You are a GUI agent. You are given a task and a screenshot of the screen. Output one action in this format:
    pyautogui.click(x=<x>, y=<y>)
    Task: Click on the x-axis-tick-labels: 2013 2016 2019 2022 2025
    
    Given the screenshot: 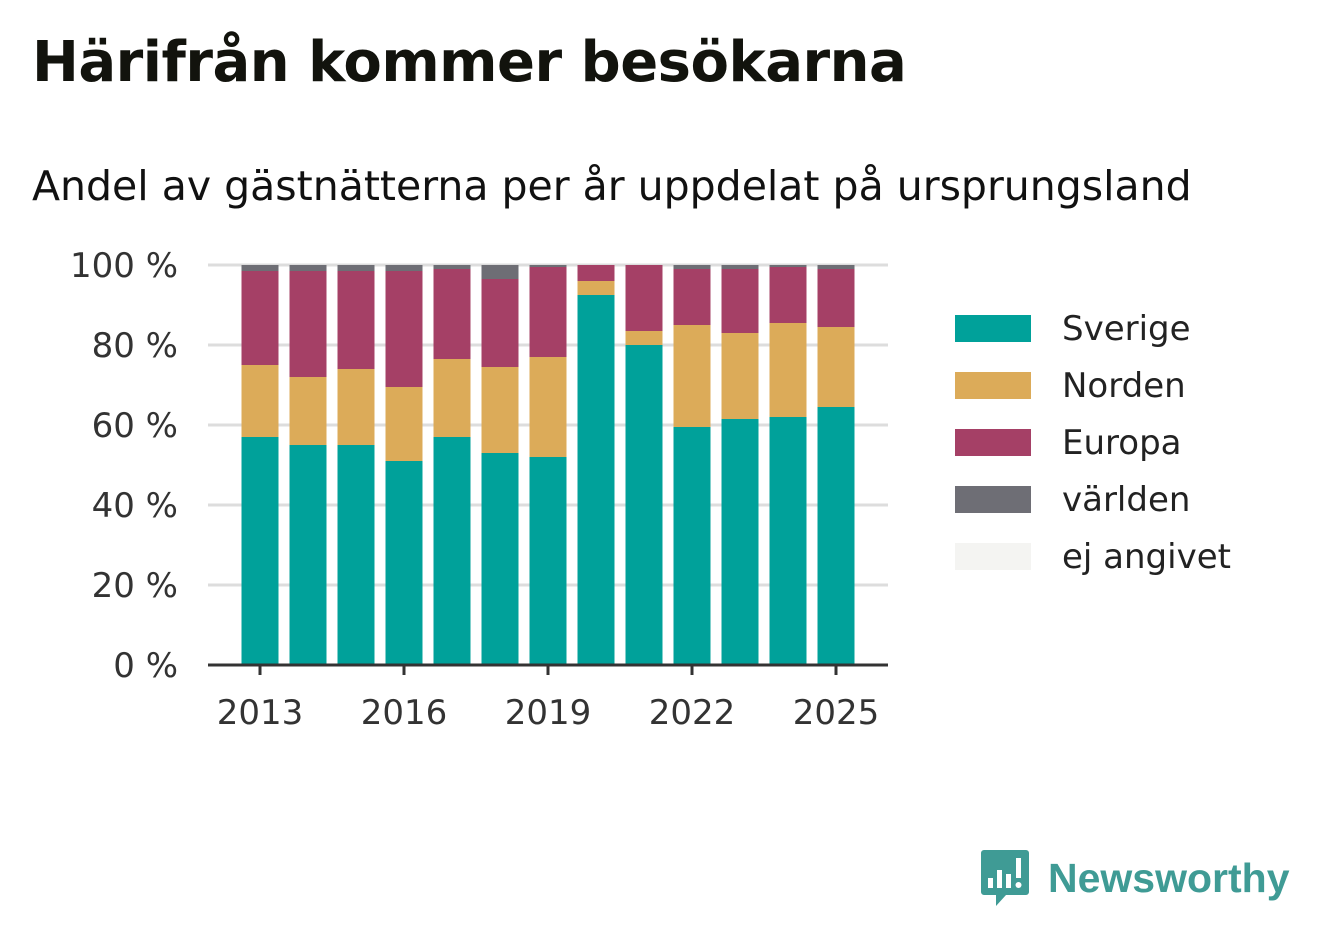 What is the action you would take?
    pyautogui.click(x=548, y=699)
    